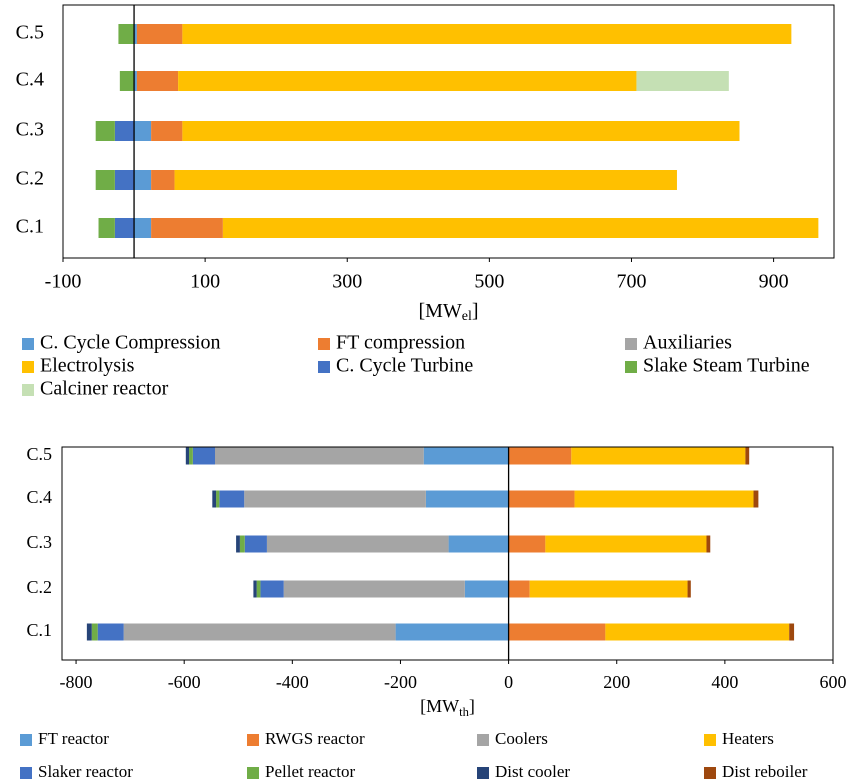 This screenshot has width=846, height=783. What do you see at coordinates (205, 282) in the screenshot?
I see `x-tick-label: 100` at bounding box center [205, 282].